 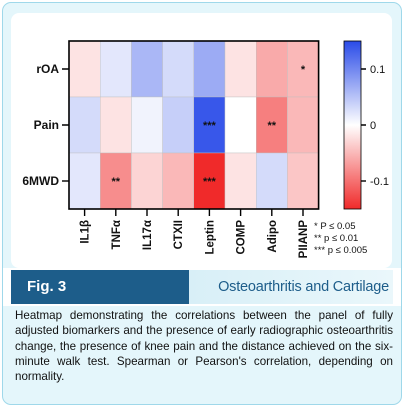 I want to click on journal-name: Osteoarthritis and Cartilage, so click(x=291, y=287).